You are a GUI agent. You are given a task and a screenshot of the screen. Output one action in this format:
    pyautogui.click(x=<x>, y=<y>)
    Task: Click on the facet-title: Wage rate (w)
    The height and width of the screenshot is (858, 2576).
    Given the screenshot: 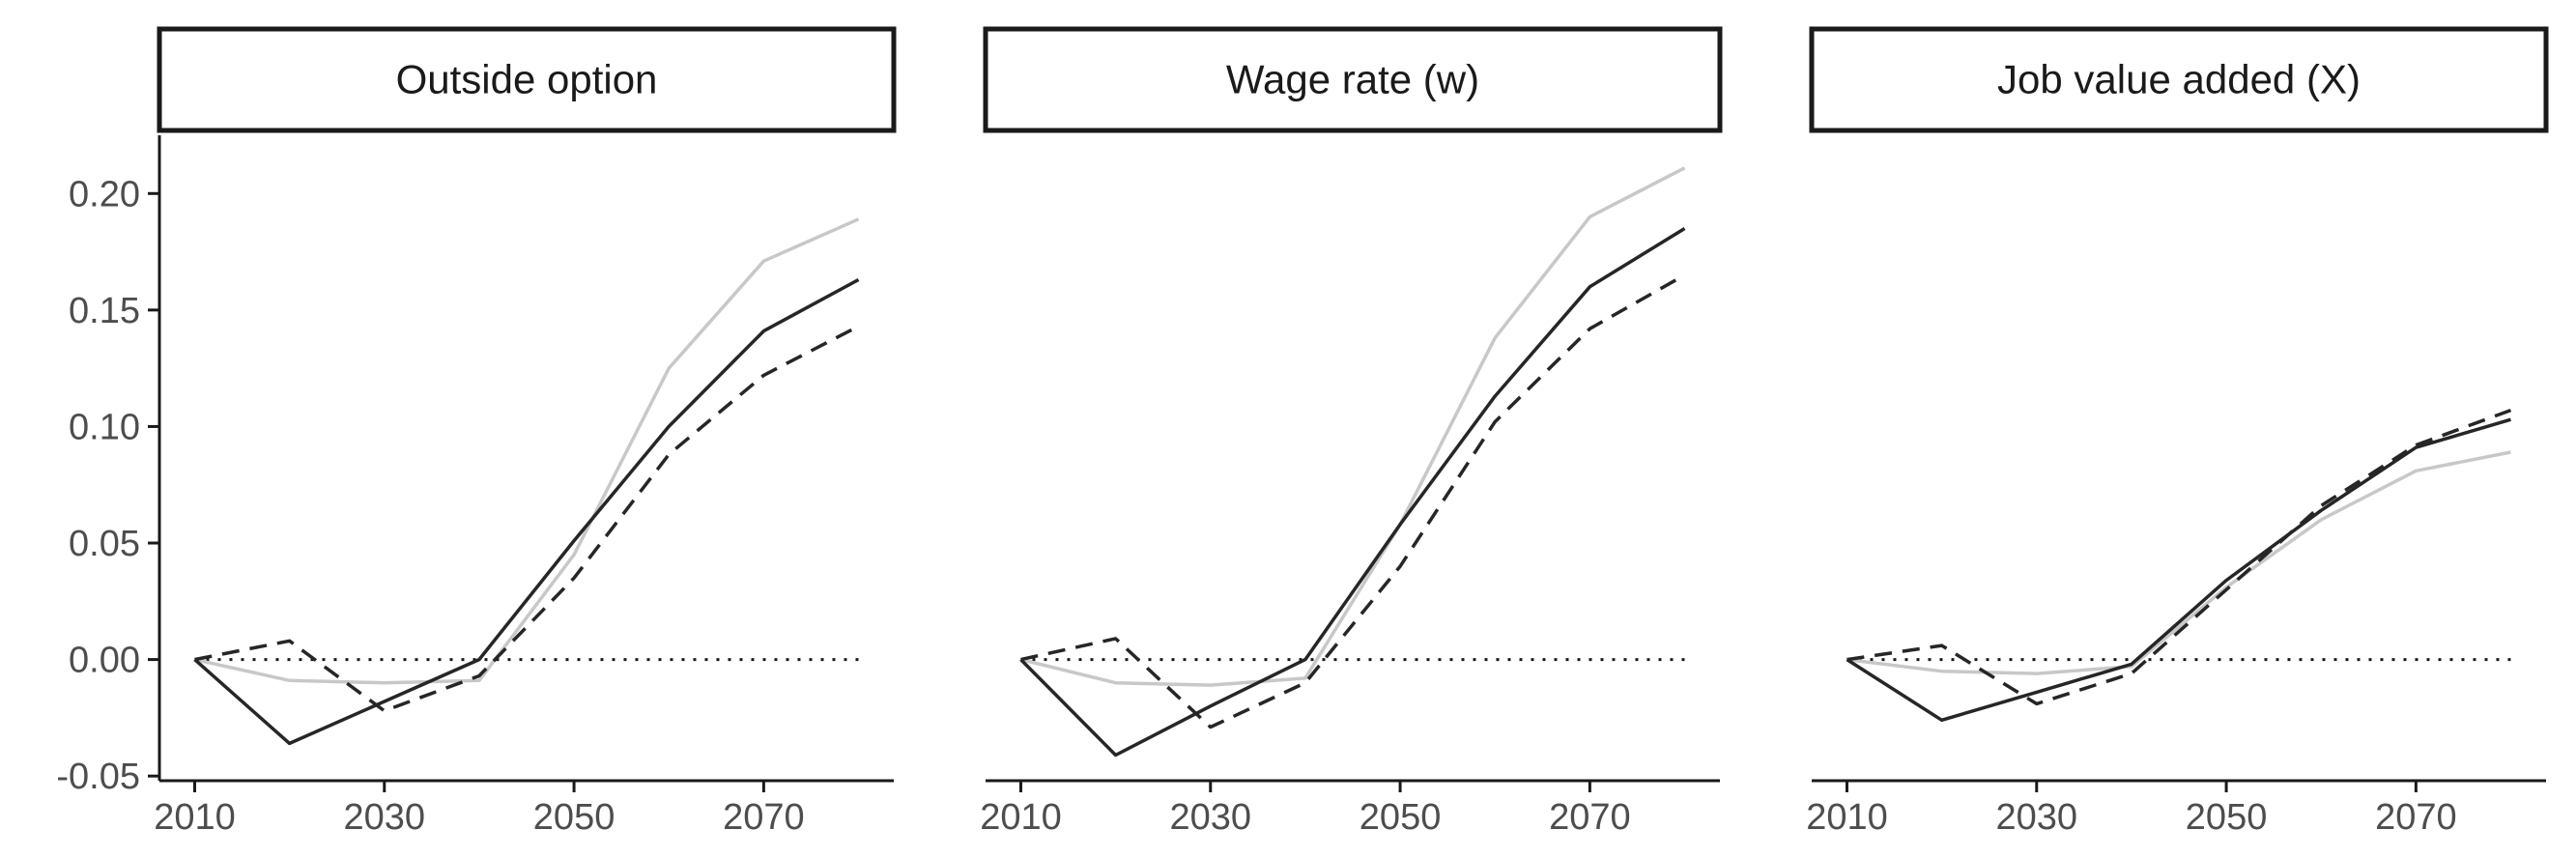 What is the action you would take?
    pyautogui.click(x=1352, y=79)
    